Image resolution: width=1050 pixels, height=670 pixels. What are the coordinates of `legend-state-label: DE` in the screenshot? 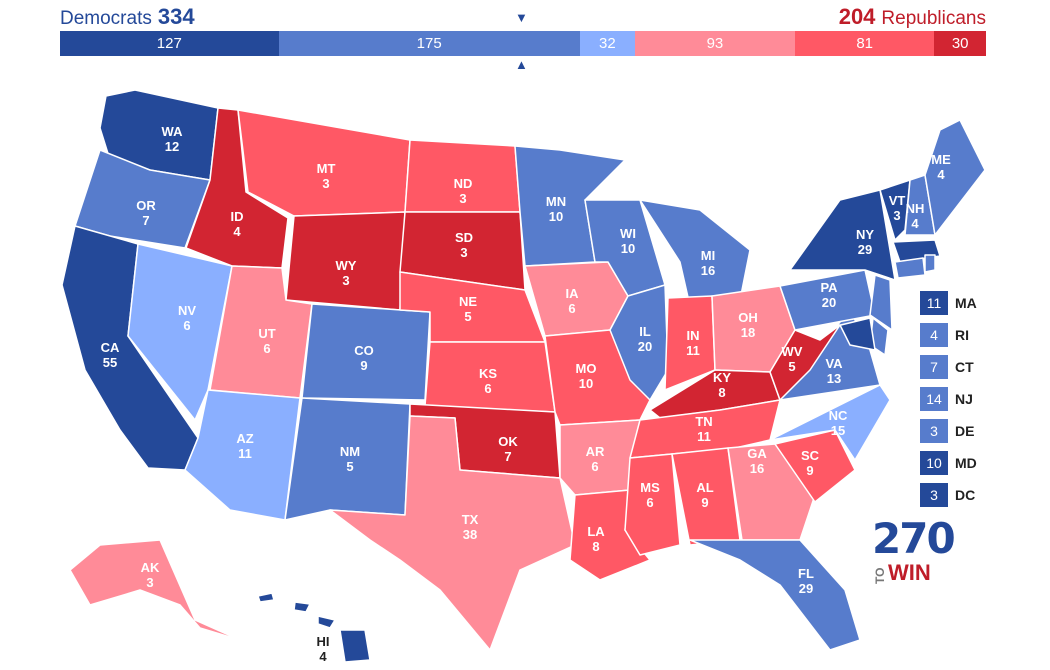 It's located at (965, 431).